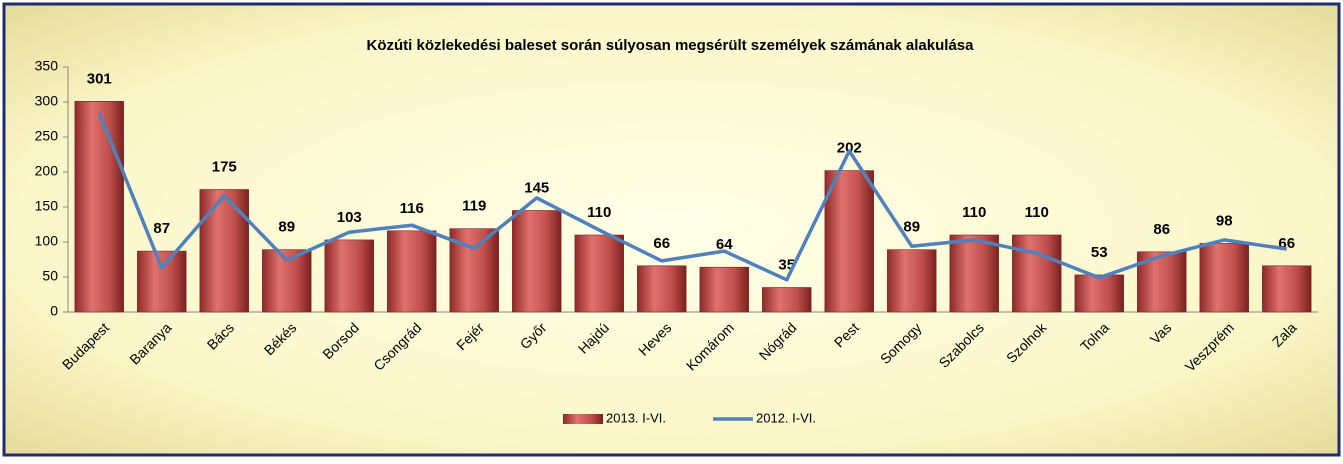  What do you see at coordinates (849, 148) in the screenshot?
I see `data-label: 202` at bounding box center [849, 148].